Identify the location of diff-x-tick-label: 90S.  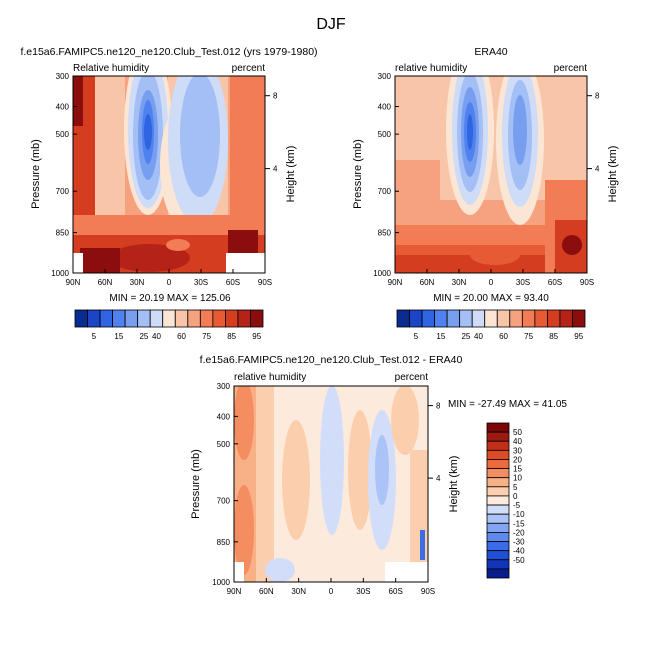
(428, 591).